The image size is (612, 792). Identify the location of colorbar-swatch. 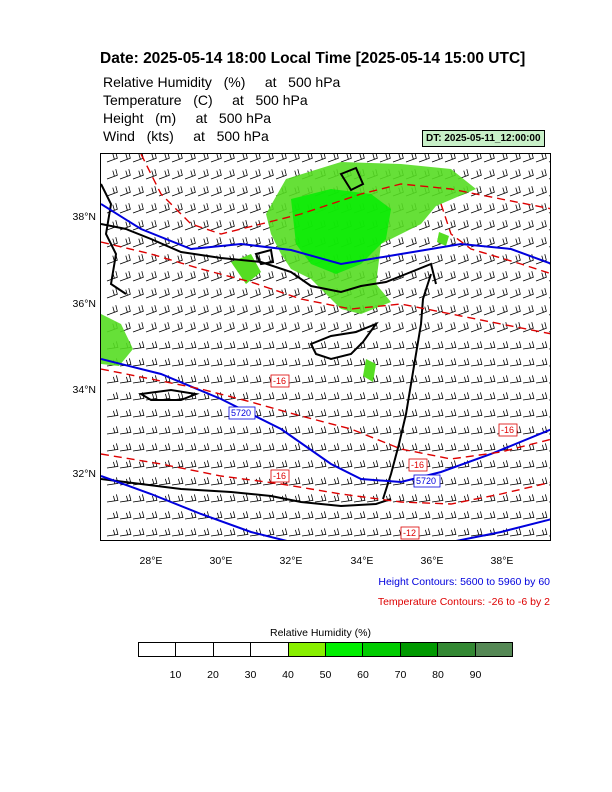
(195, 649).